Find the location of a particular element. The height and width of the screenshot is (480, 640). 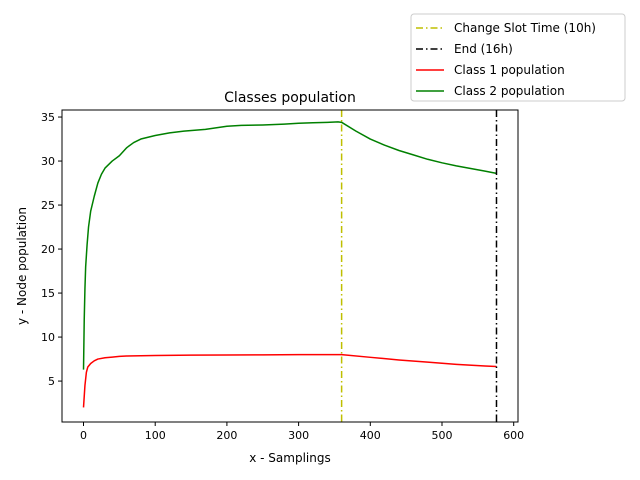

y-tick-label: 10 is located at coordinates (48, 337).